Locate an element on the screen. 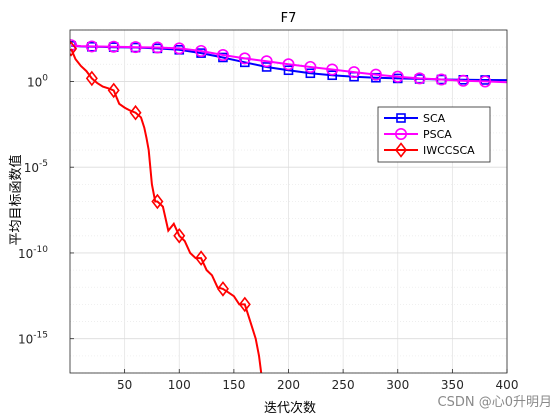  x-tick-label: 150 is located at coordinates (233, 385).